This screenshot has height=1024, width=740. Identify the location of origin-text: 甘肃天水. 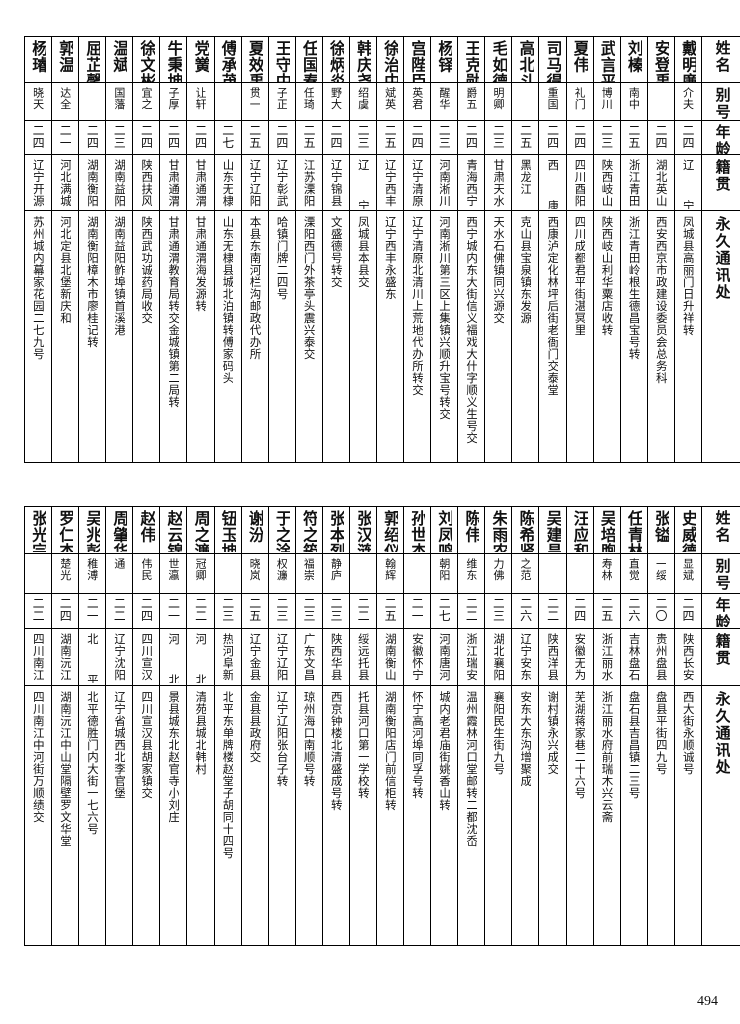
(498, 183).